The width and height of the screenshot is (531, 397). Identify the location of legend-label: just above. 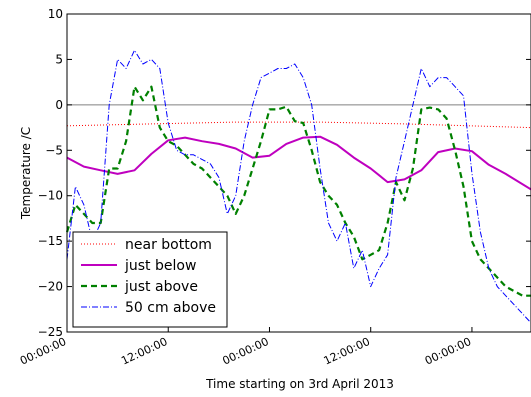
(161, 287).